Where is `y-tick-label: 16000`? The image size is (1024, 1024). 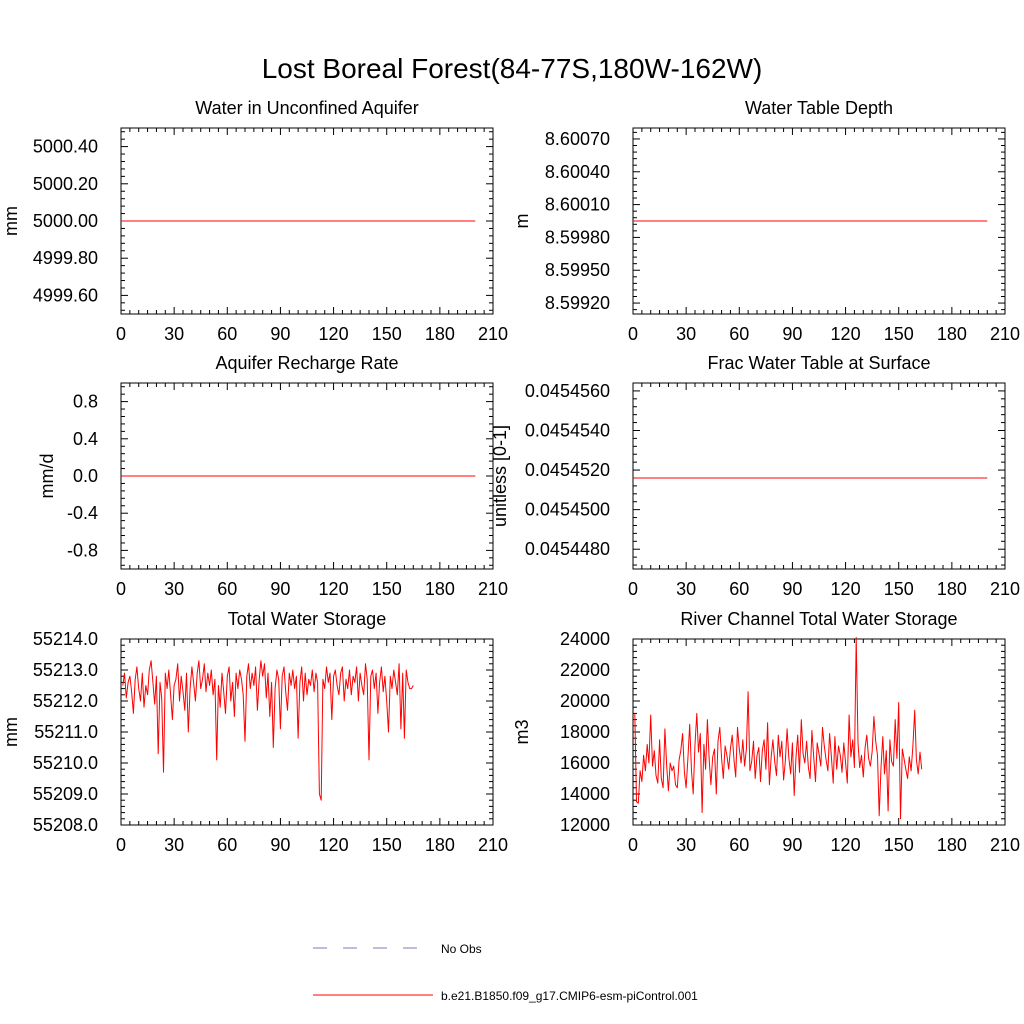
y-tick-label: 16000 is located at coordinates (585, 763).